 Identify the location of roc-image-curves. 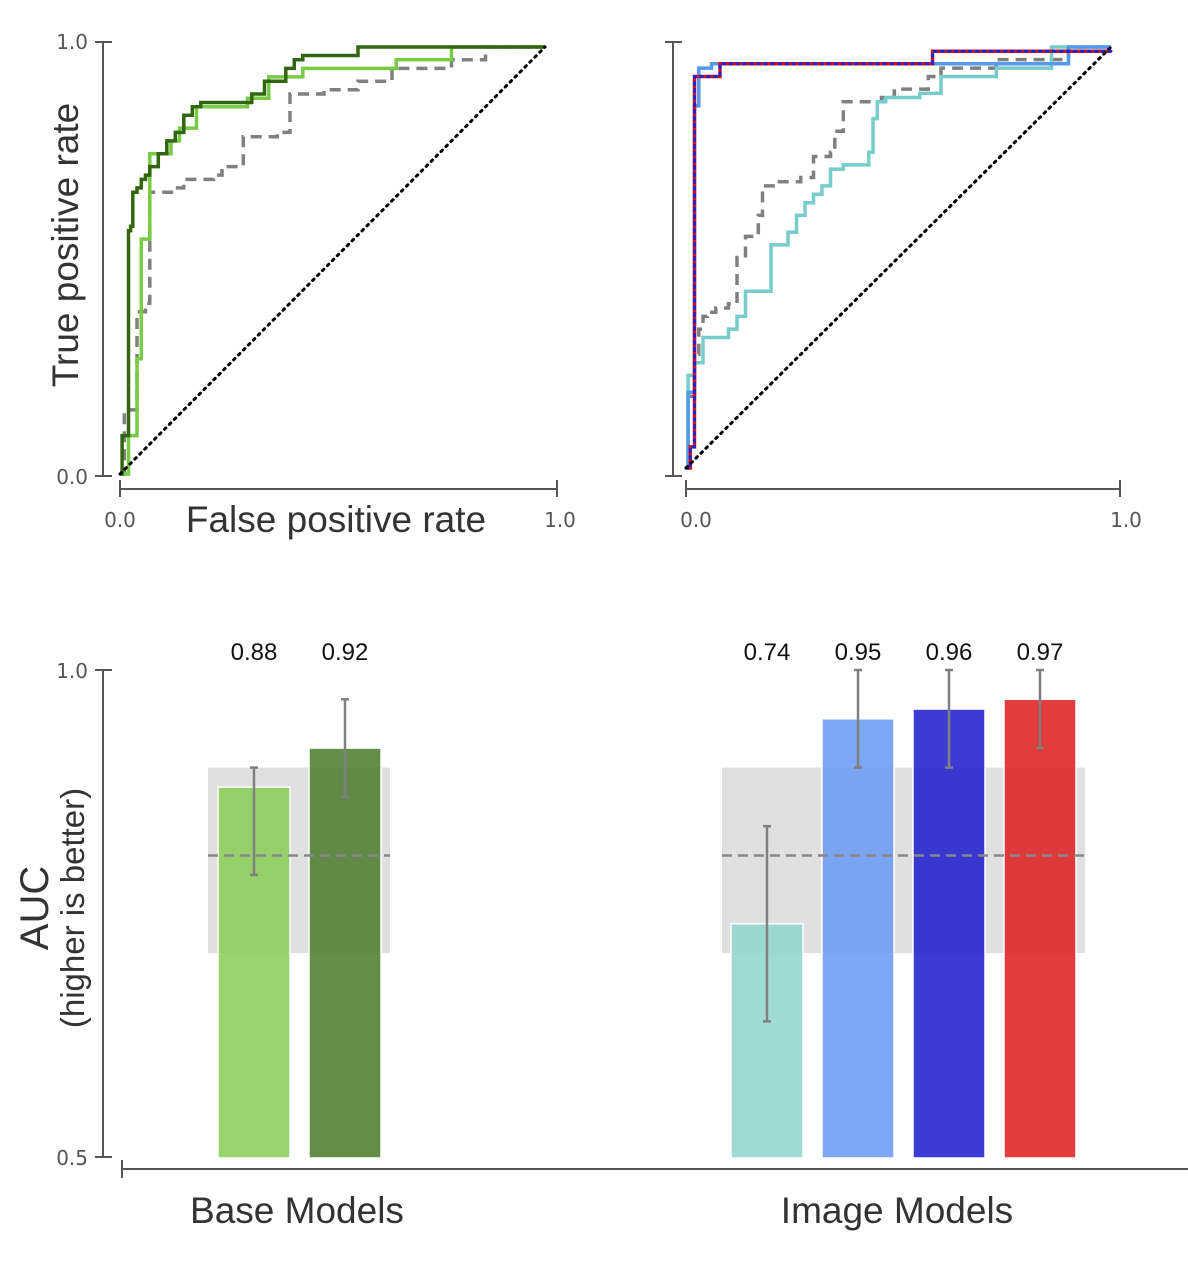
(898, 257).